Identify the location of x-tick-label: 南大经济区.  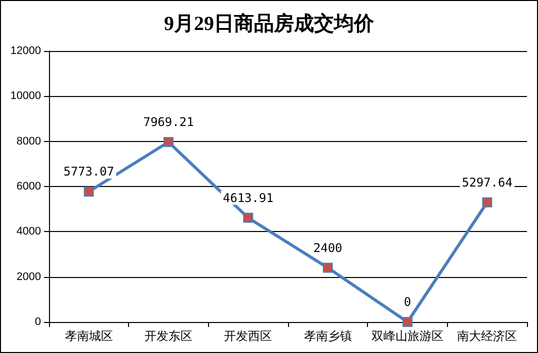
(487, 336).